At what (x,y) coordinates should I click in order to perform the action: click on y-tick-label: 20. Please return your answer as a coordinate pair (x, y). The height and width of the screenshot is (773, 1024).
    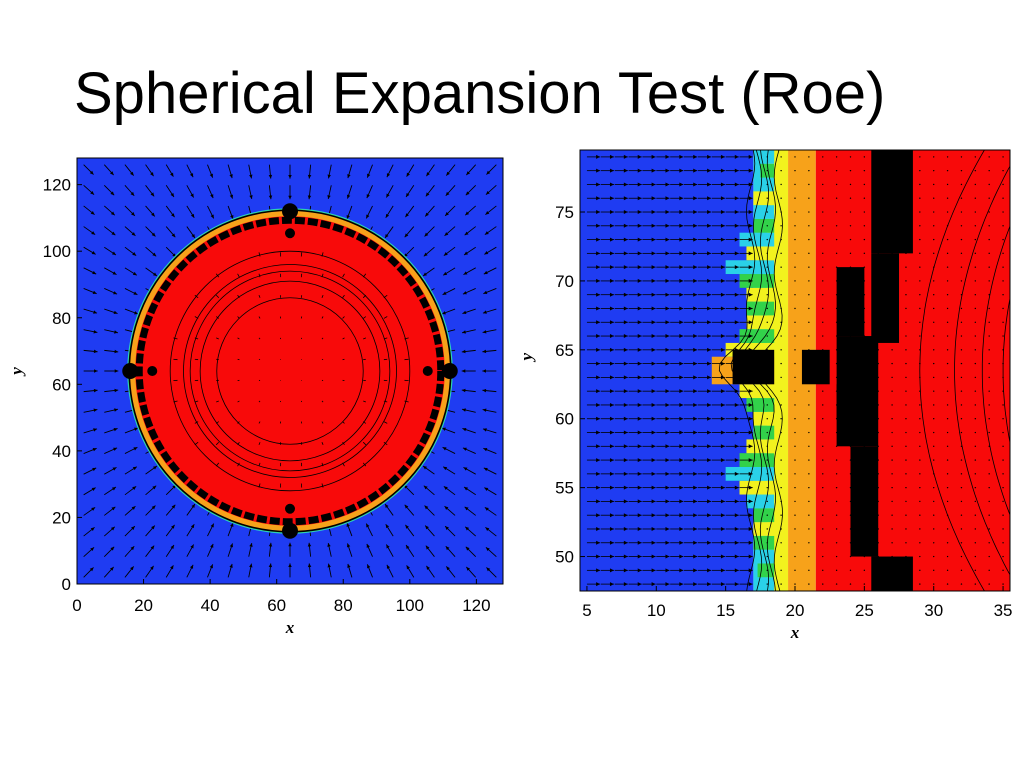
    Looking at the image, I should click on (61, 517).